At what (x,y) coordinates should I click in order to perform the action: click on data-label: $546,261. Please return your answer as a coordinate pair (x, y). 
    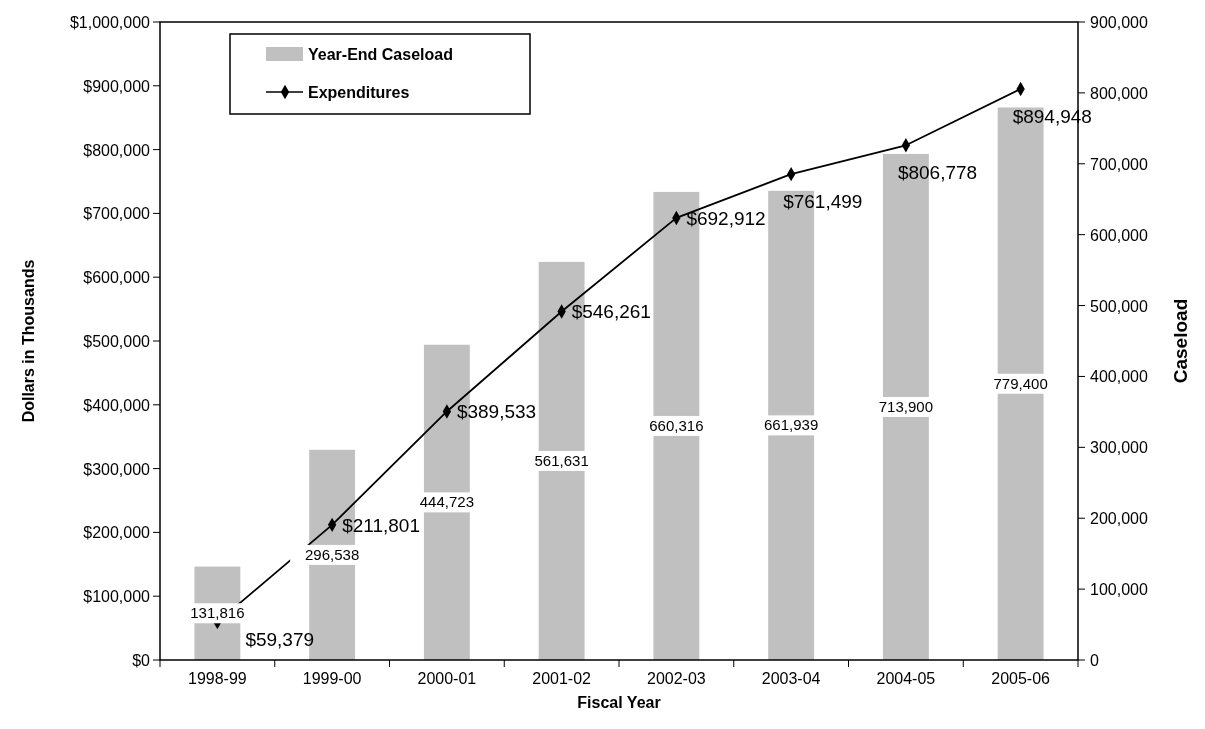
    Looking at the image, I should click on (611, 312).